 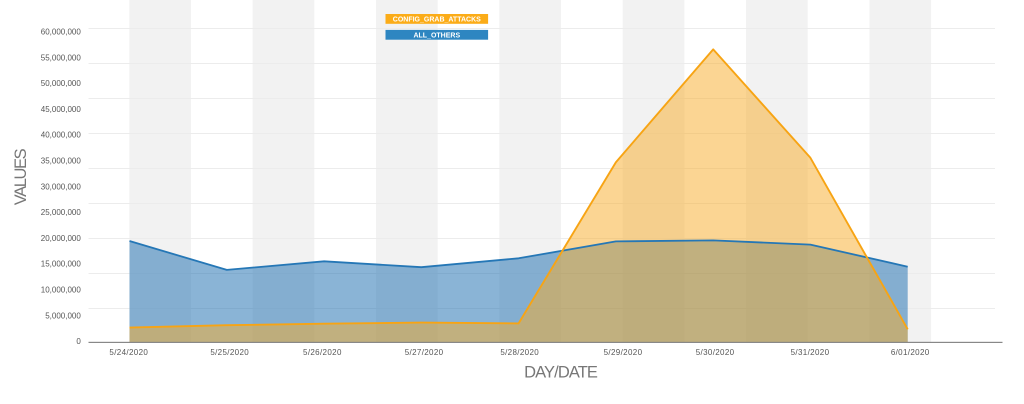 What do you see at coordinates (61, 264) in the screenshot?
I see `svg-text: 15,000,000` at bounding box center [61, 264].